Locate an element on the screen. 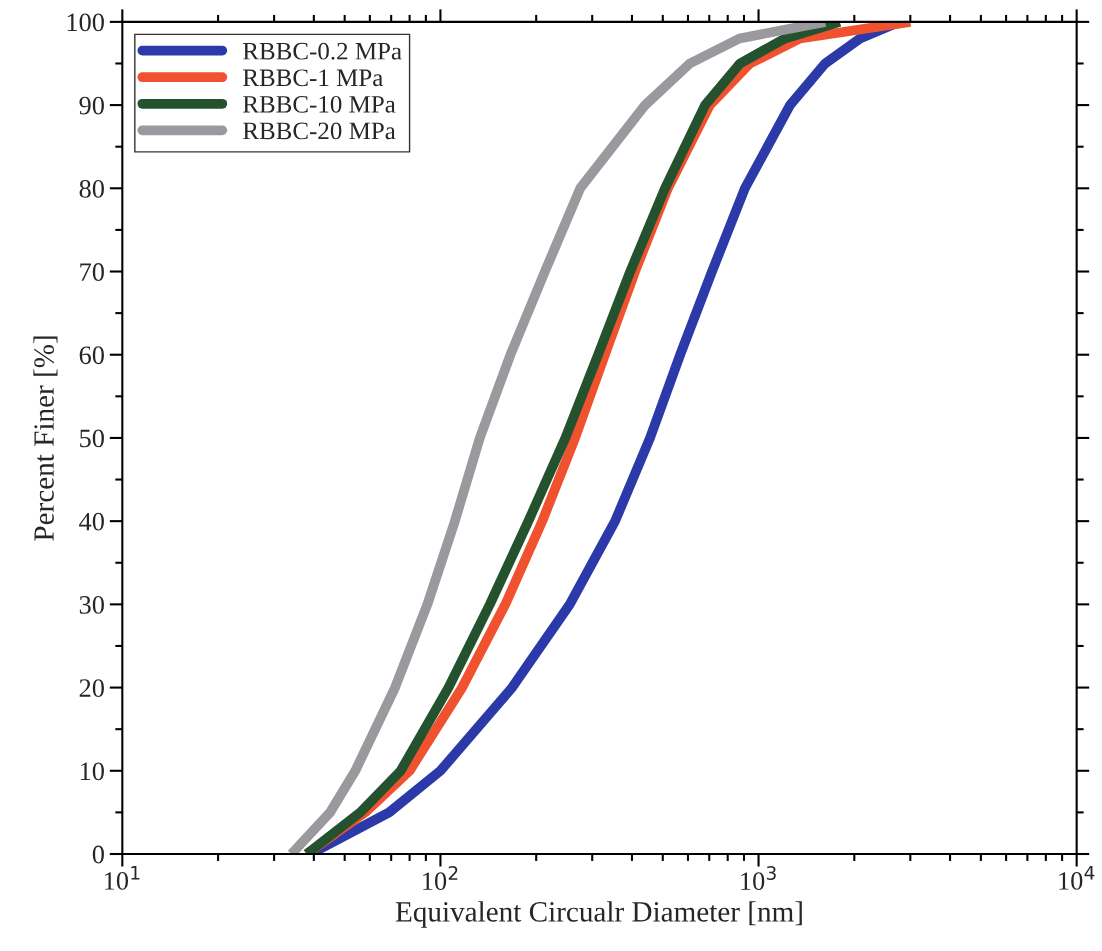  x-tick-label: 10$^{3}$ is located at coordinates (758, 878).